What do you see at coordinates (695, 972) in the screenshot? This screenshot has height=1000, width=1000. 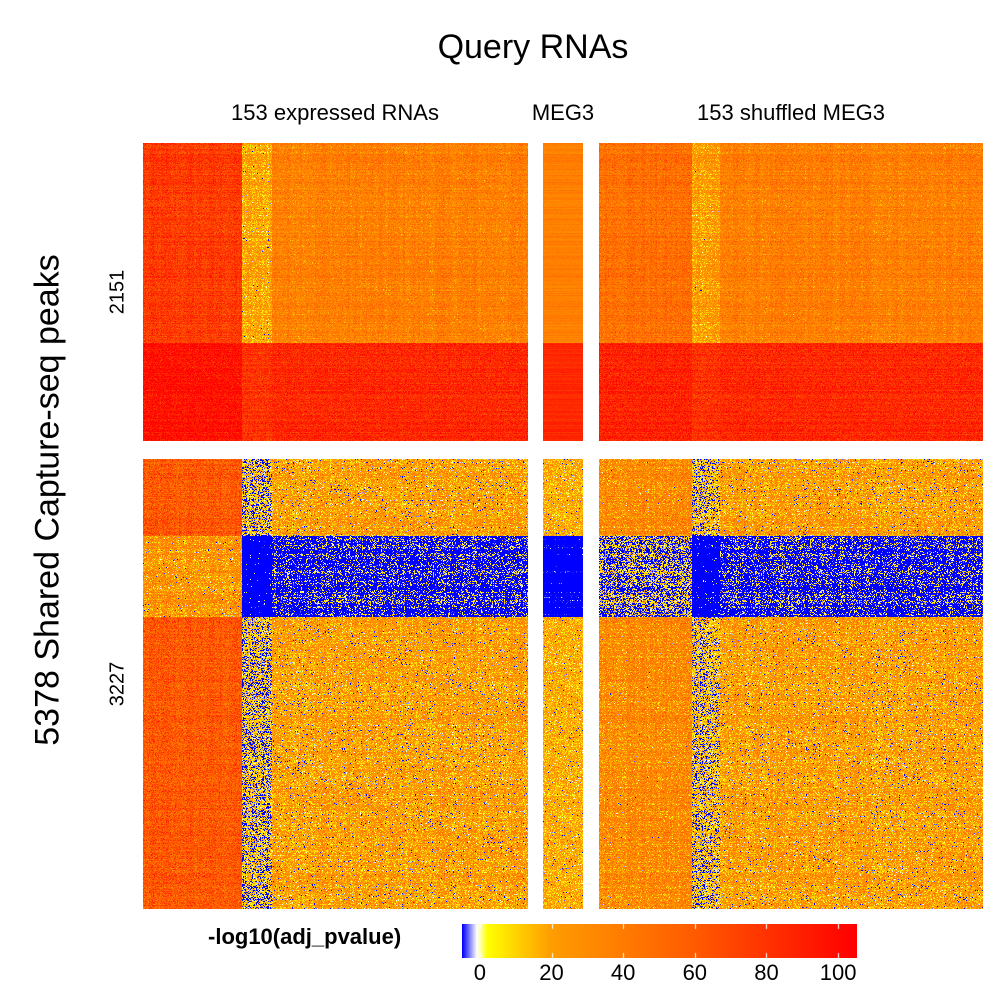 I see `legend-tick-label: 60` at bounding box center [695, 972].